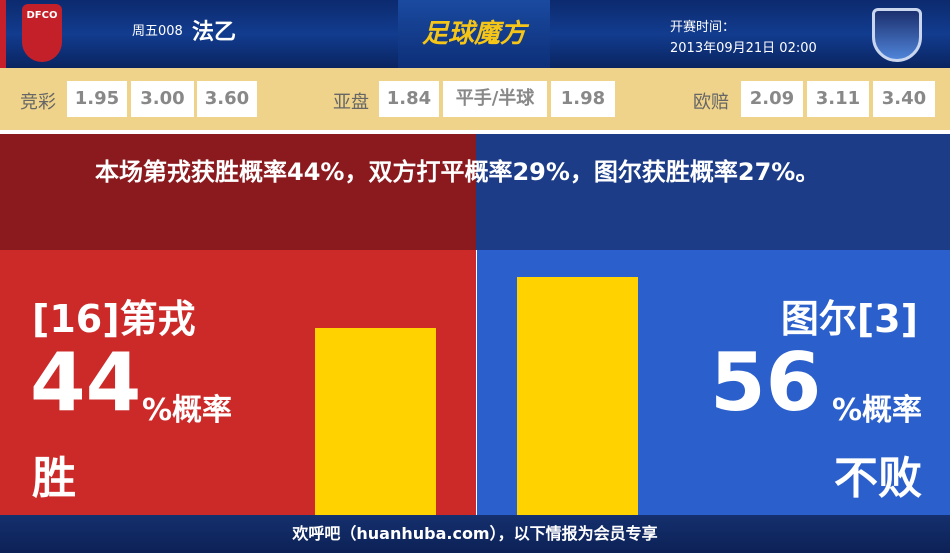 The height and width of the screenshot is (553, 950). Describe the element at coordinates (475, 534) in the screenshot. I see `footer-notice: 欢呼吧（huanhuba.com），以下情报为会员专享` at that location.